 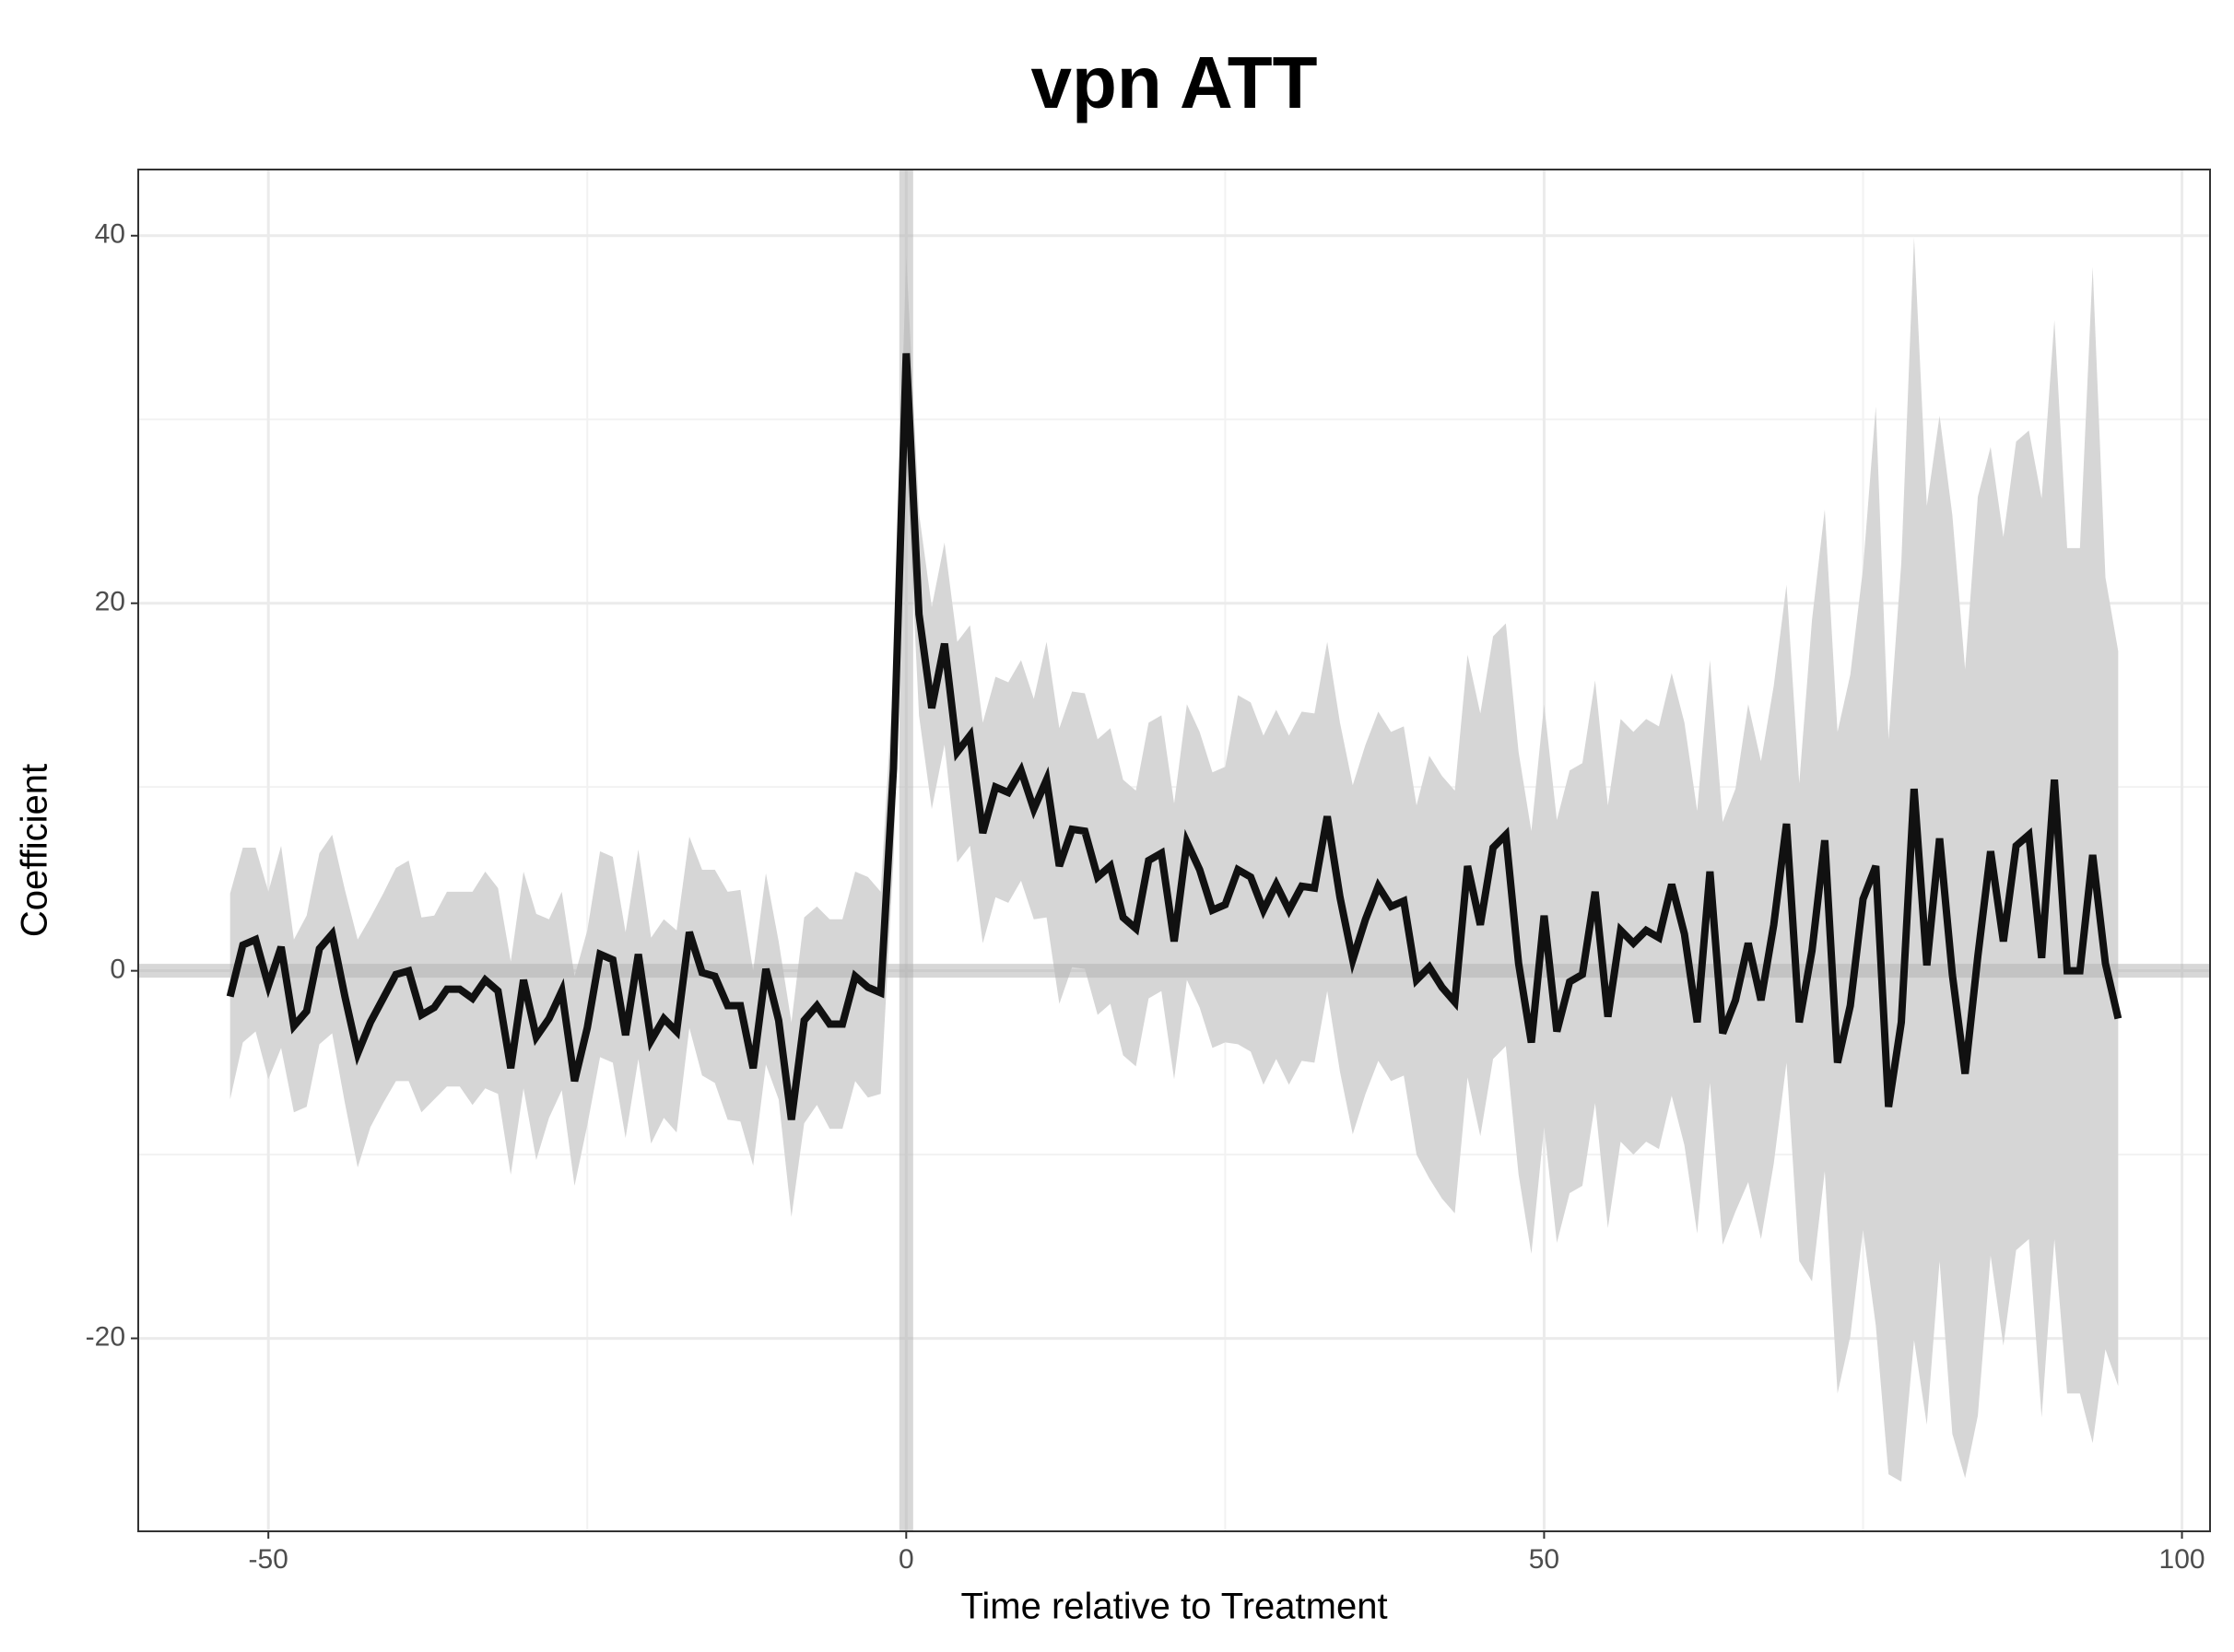 What do you see at coordinates (1544, 1560) in the screenshot?
I see `x-tick-label: 50` at bounding box center [1544, 1560].